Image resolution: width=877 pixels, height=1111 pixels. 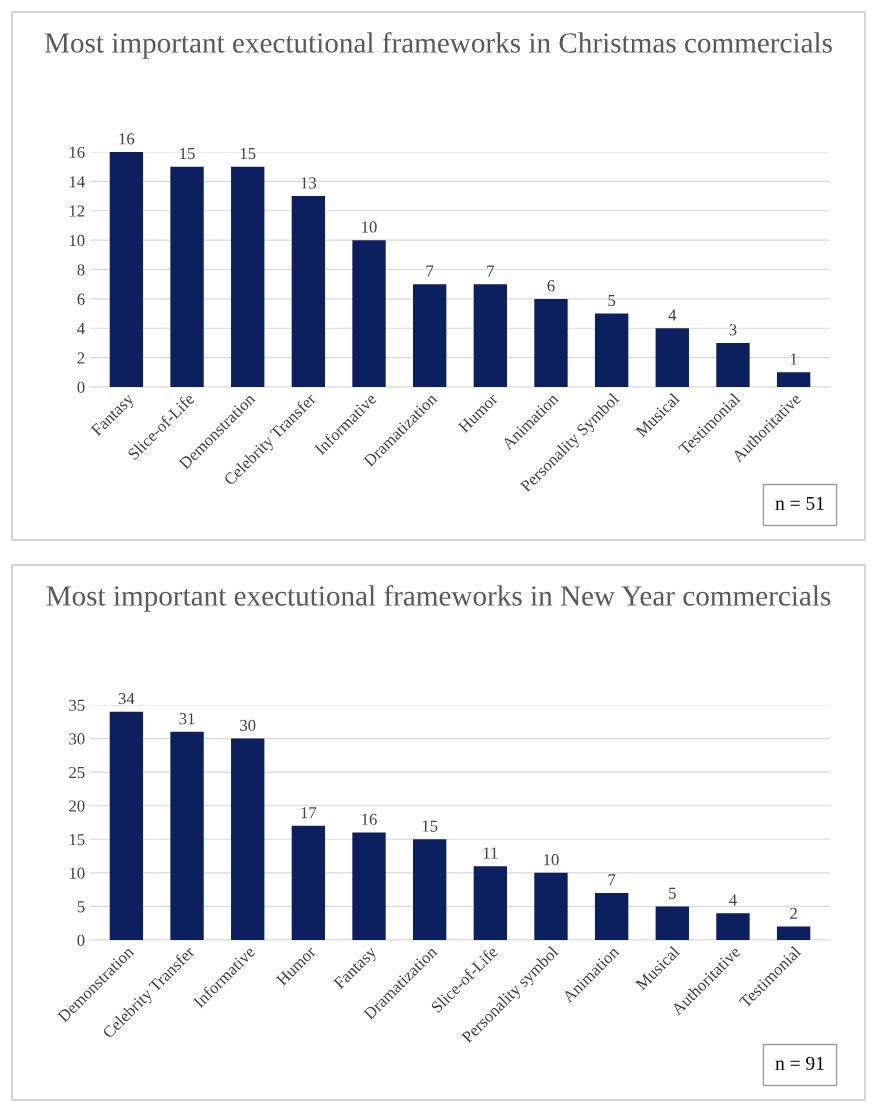 I want to click on y-tick-label: 25, so click(x=77, y=772).